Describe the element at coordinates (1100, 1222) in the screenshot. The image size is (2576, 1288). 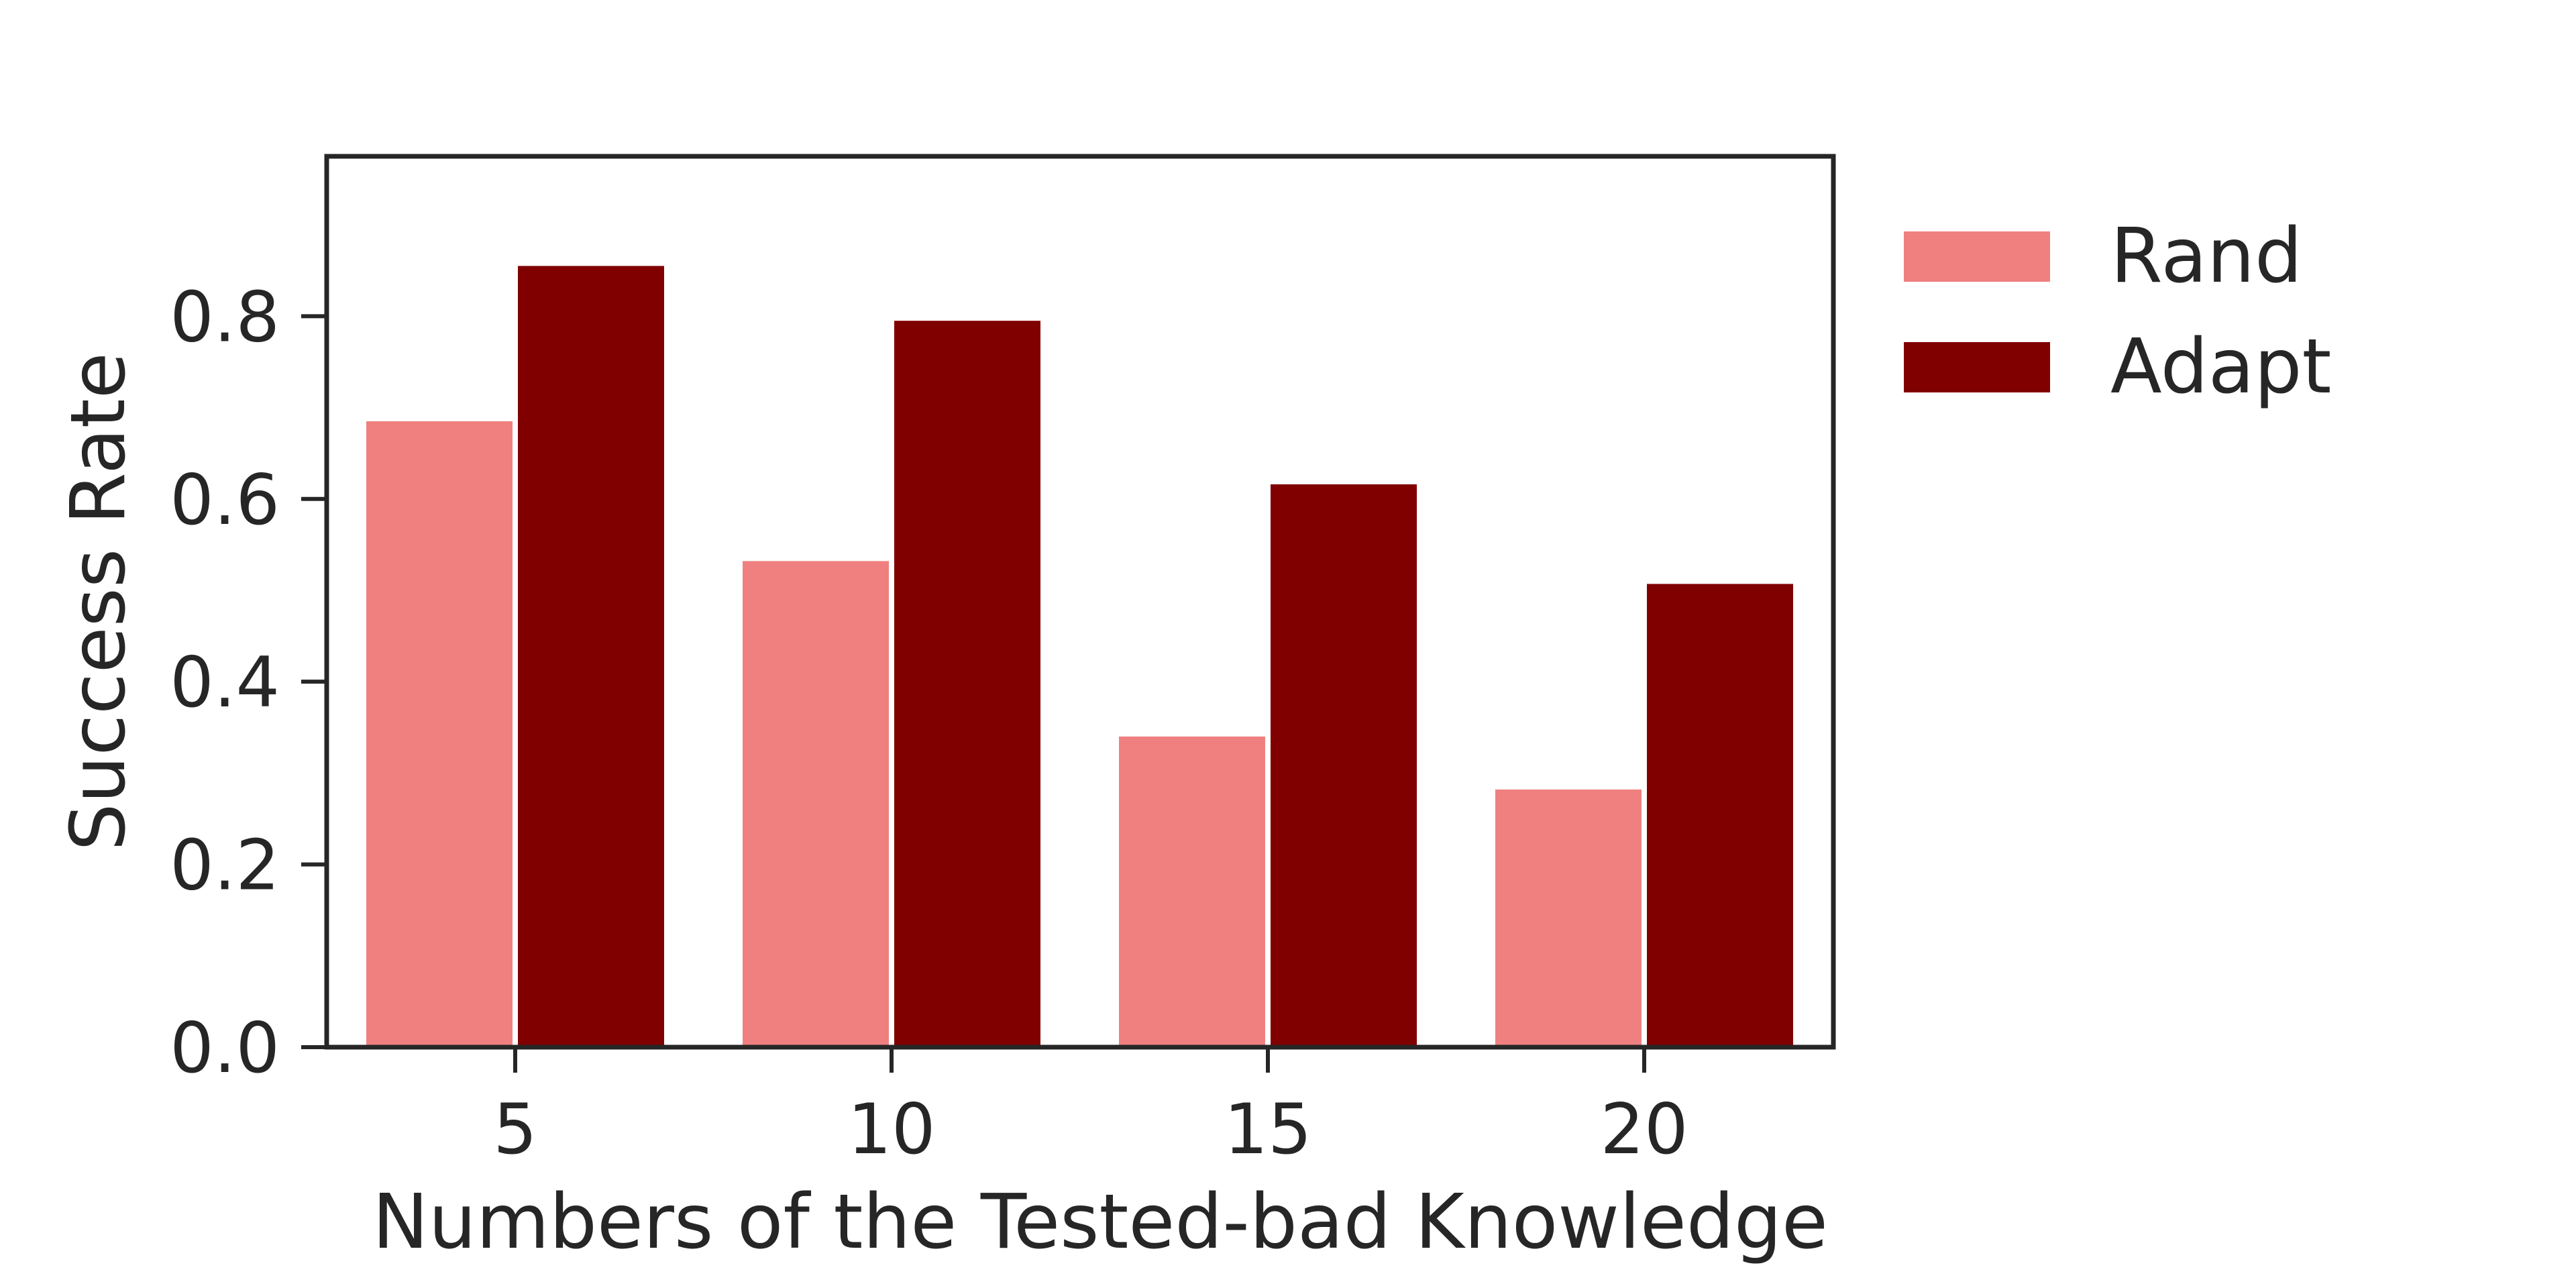
I see `x-axis-title: Numbers of the Tested-bad Knowledge` at that location.